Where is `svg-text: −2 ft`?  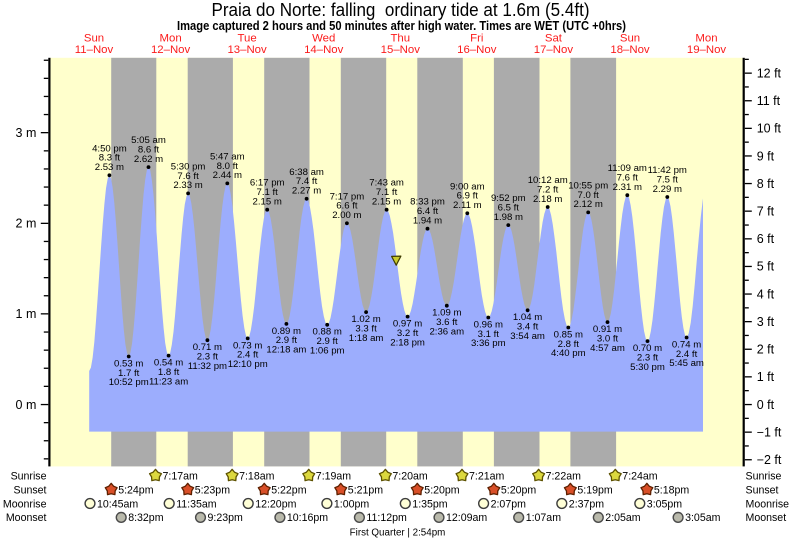 svg-text: −2 ft is located at coordinates (769, 460).